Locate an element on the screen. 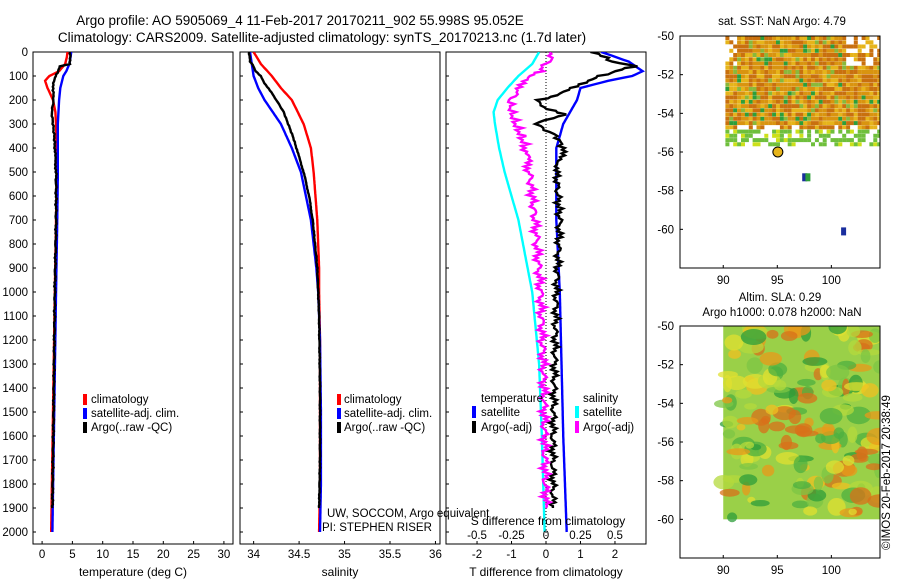 Image resolution: width=900 pixels, height=580 pixels. map-y-tick-label: -52 is located at coordinates (665, 76).